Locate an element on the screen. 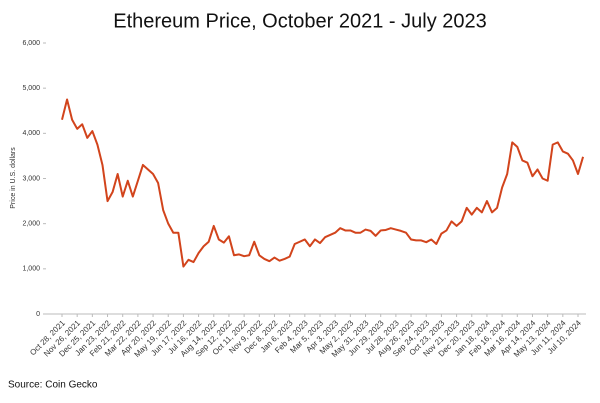 This screenshot has width=600, height=403. y-tick-label: 2,000 is located at coordinates (31, 224).